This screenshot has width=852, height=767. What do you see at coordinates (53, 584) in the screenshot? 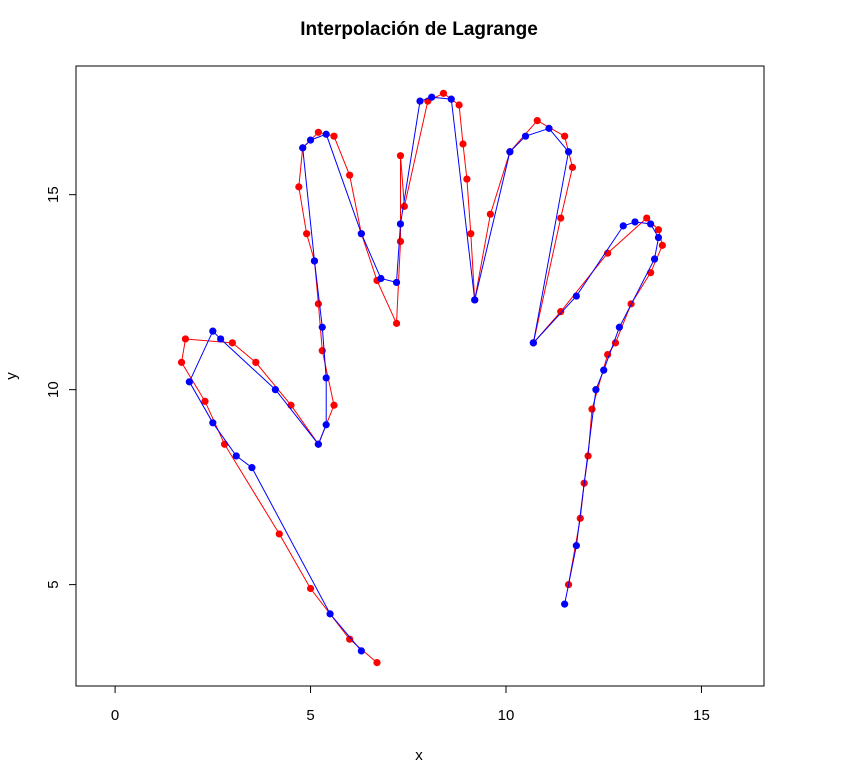
I see `y-tick-label: 5` at bounding box center [53, 584].